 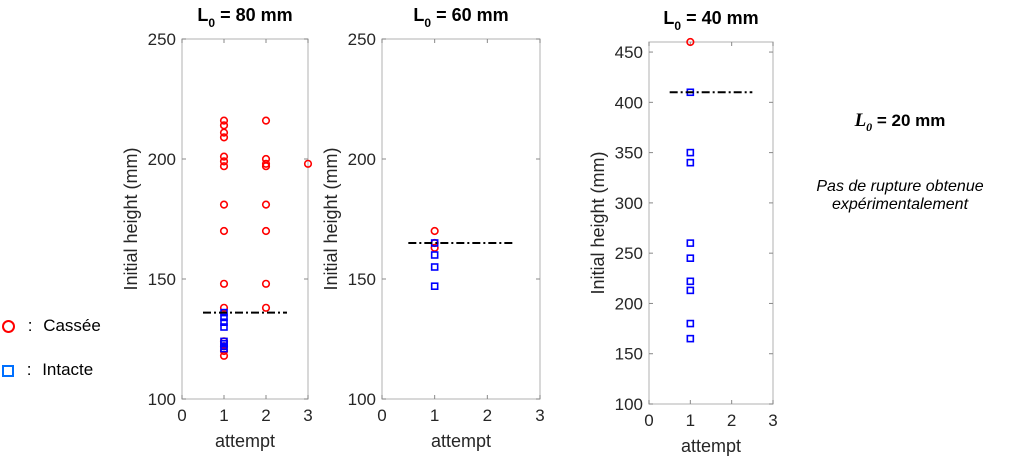 I want to click on side-note-text: Pas de rupture obtenue expérimentalement, so click(x=900, y=196).